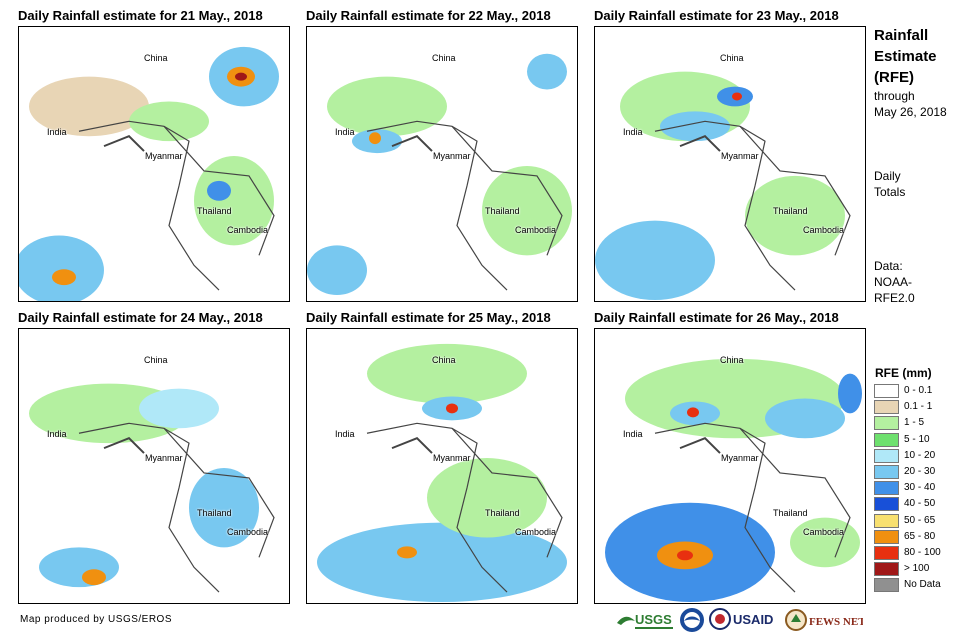  I want to click on legend-label: 5 - 10, so click(917, 439).